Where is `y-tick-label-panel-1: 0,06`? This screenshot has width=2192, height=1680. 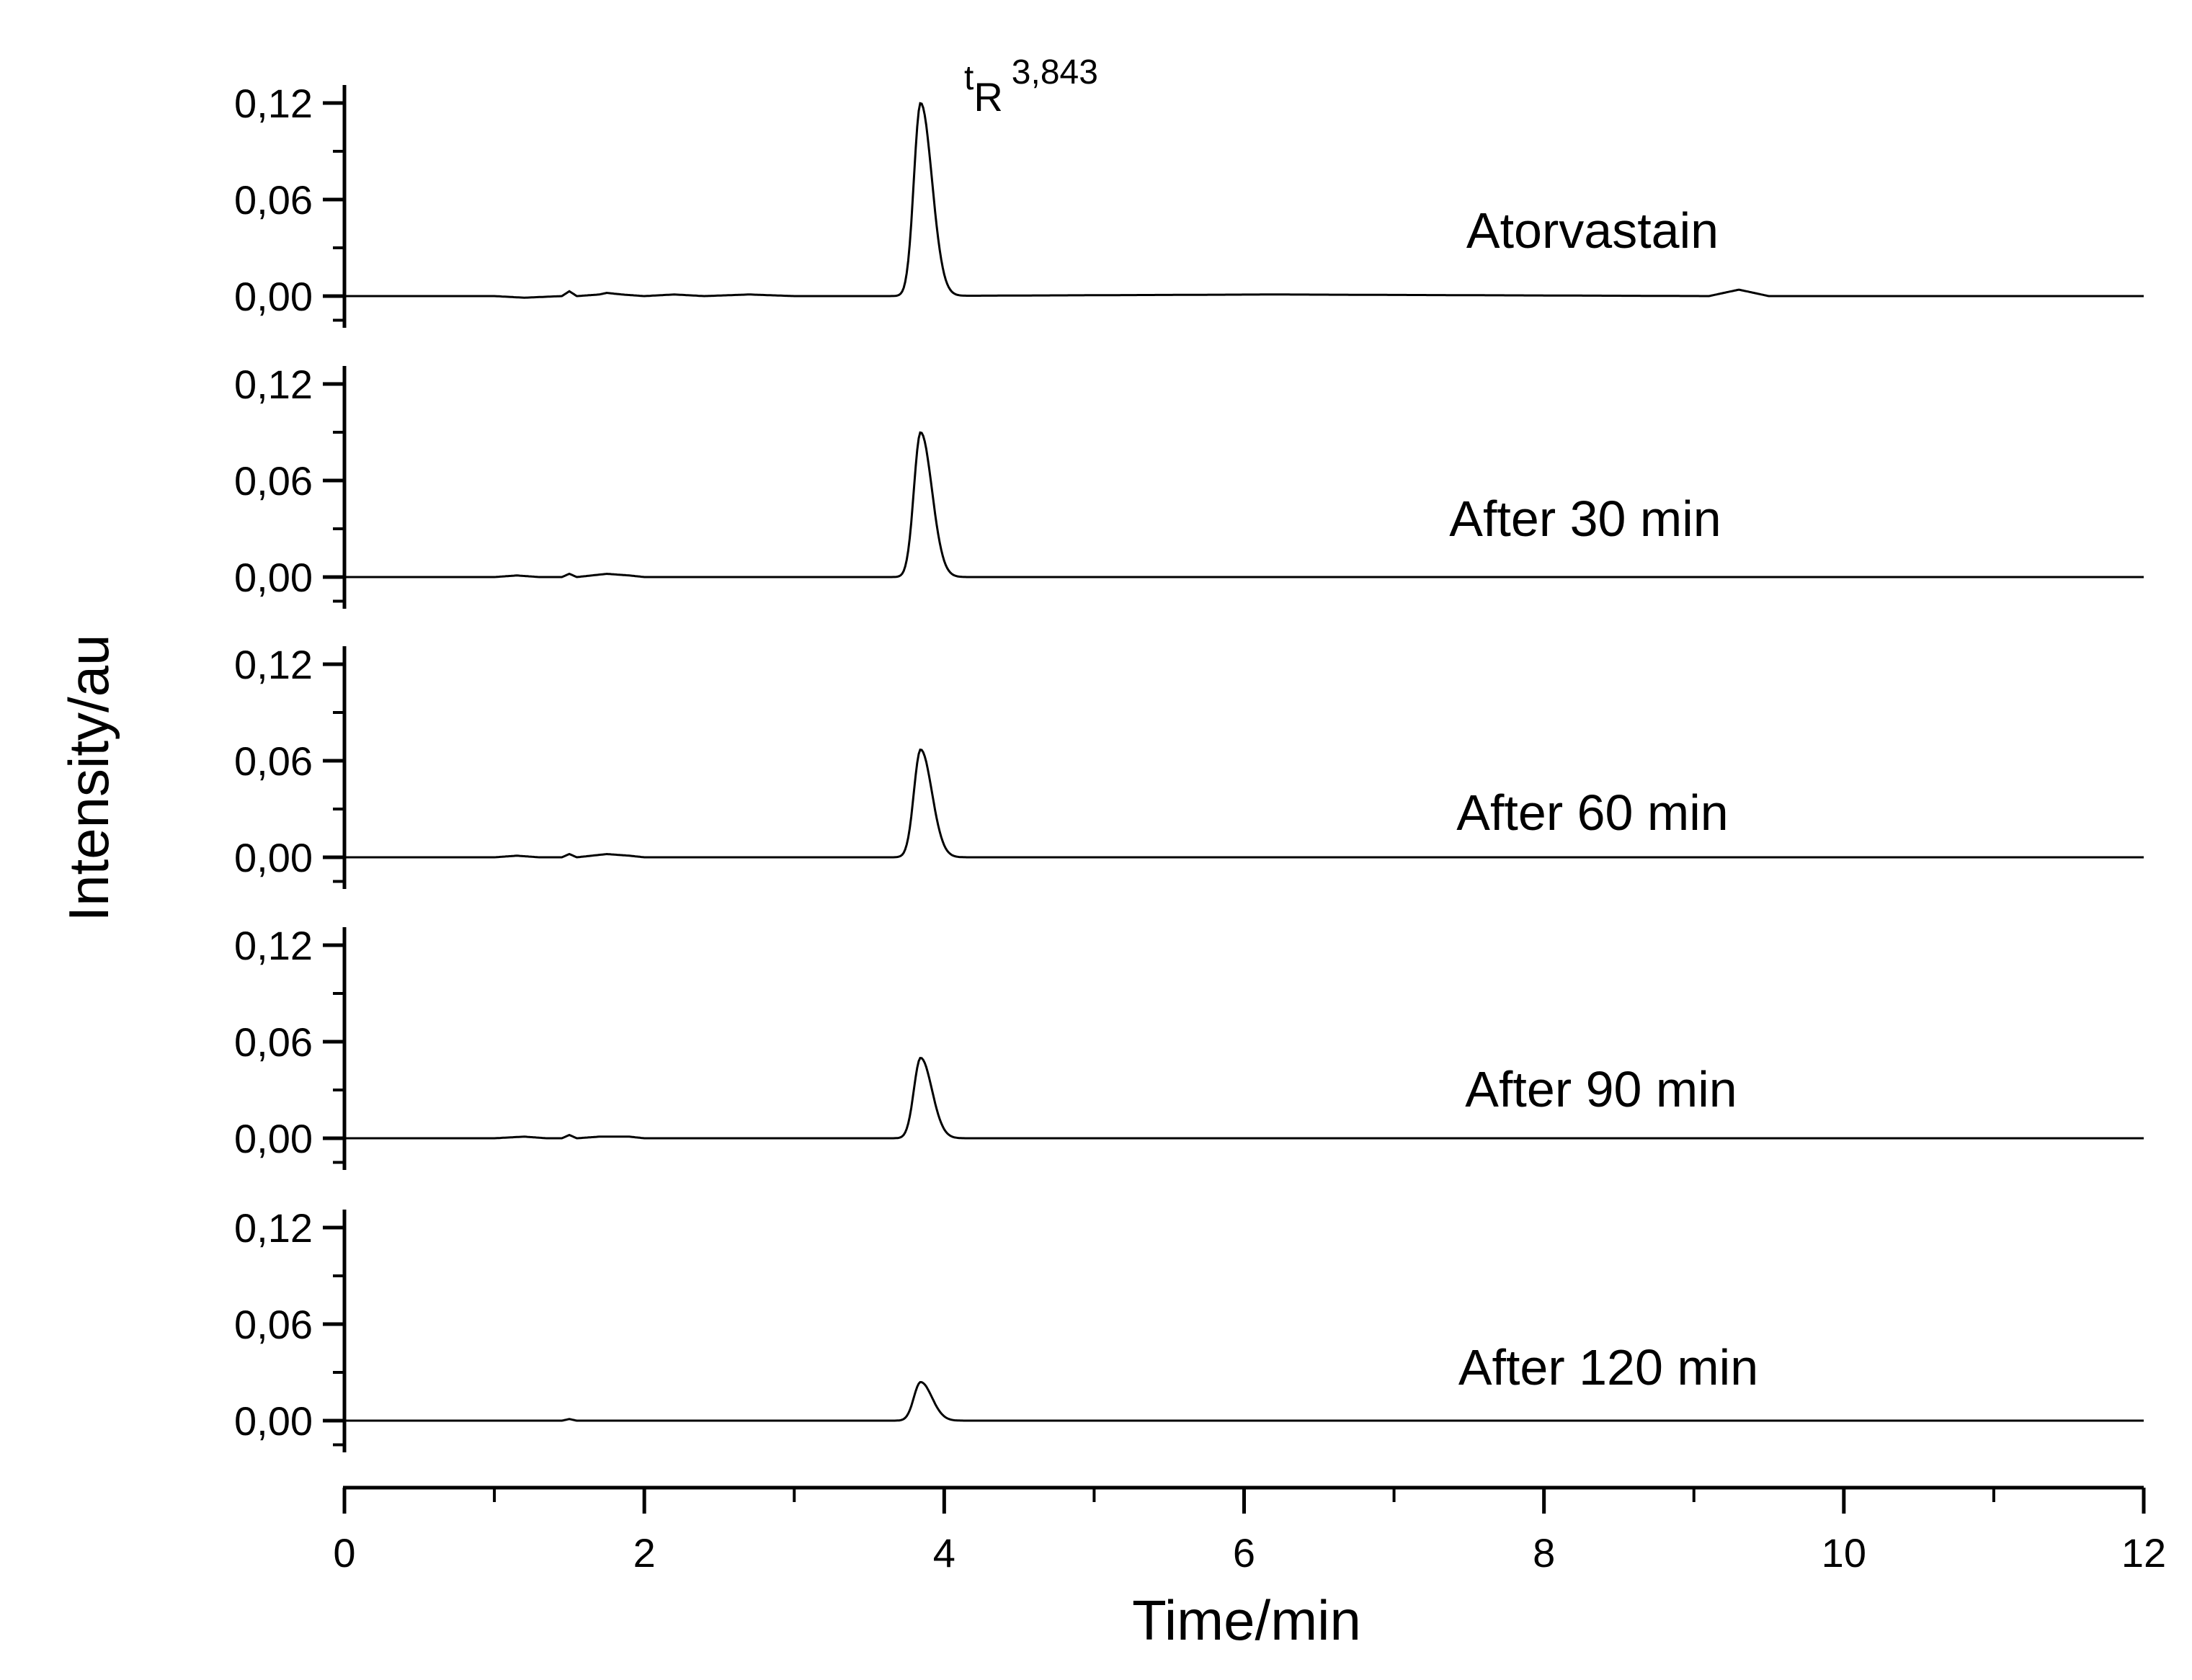
y-tick-label-panel-1: 0,06 is located at coordinates (273, 200).